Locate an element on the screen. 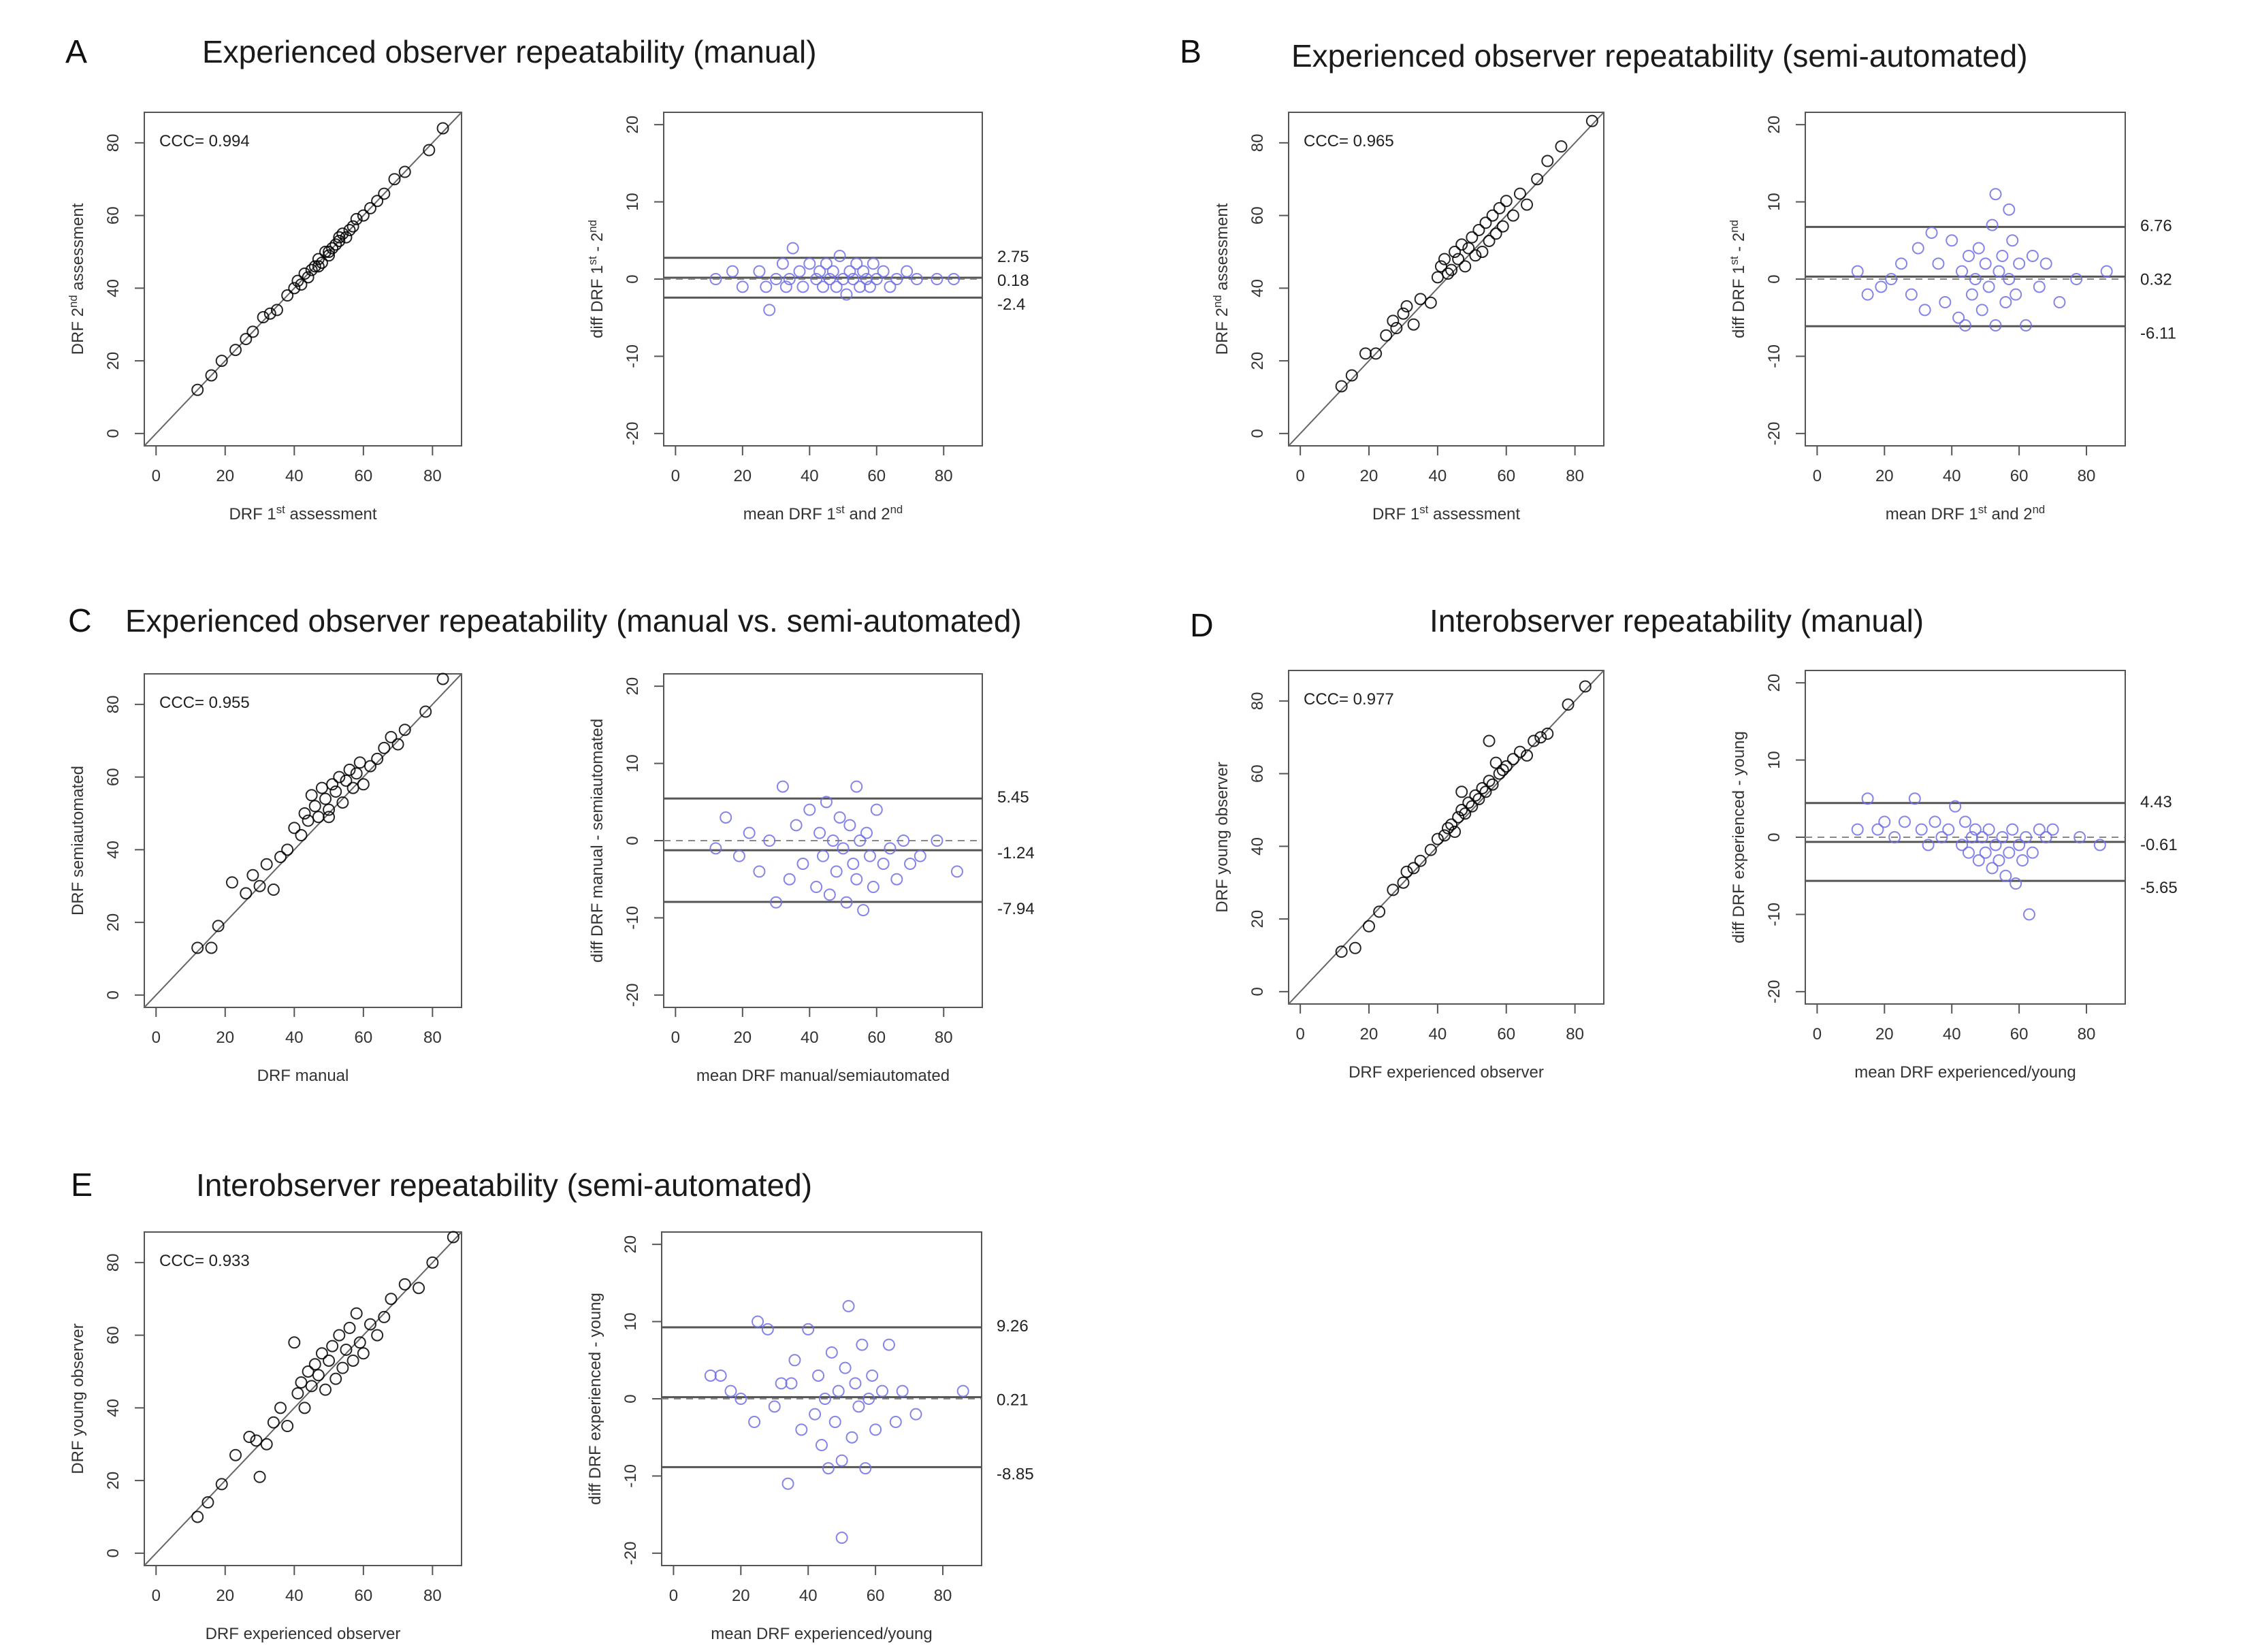 This screenshot has height=1652, width=2243. y-tick-label-a-ba-4: 20 is located at coordinates (633, 125).